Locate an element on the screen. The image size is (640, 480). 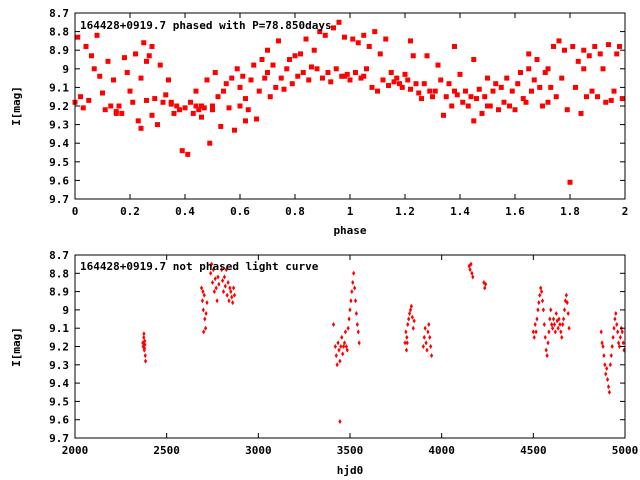
x-tick-label: 1.8 is located at coordinates (570, 211).